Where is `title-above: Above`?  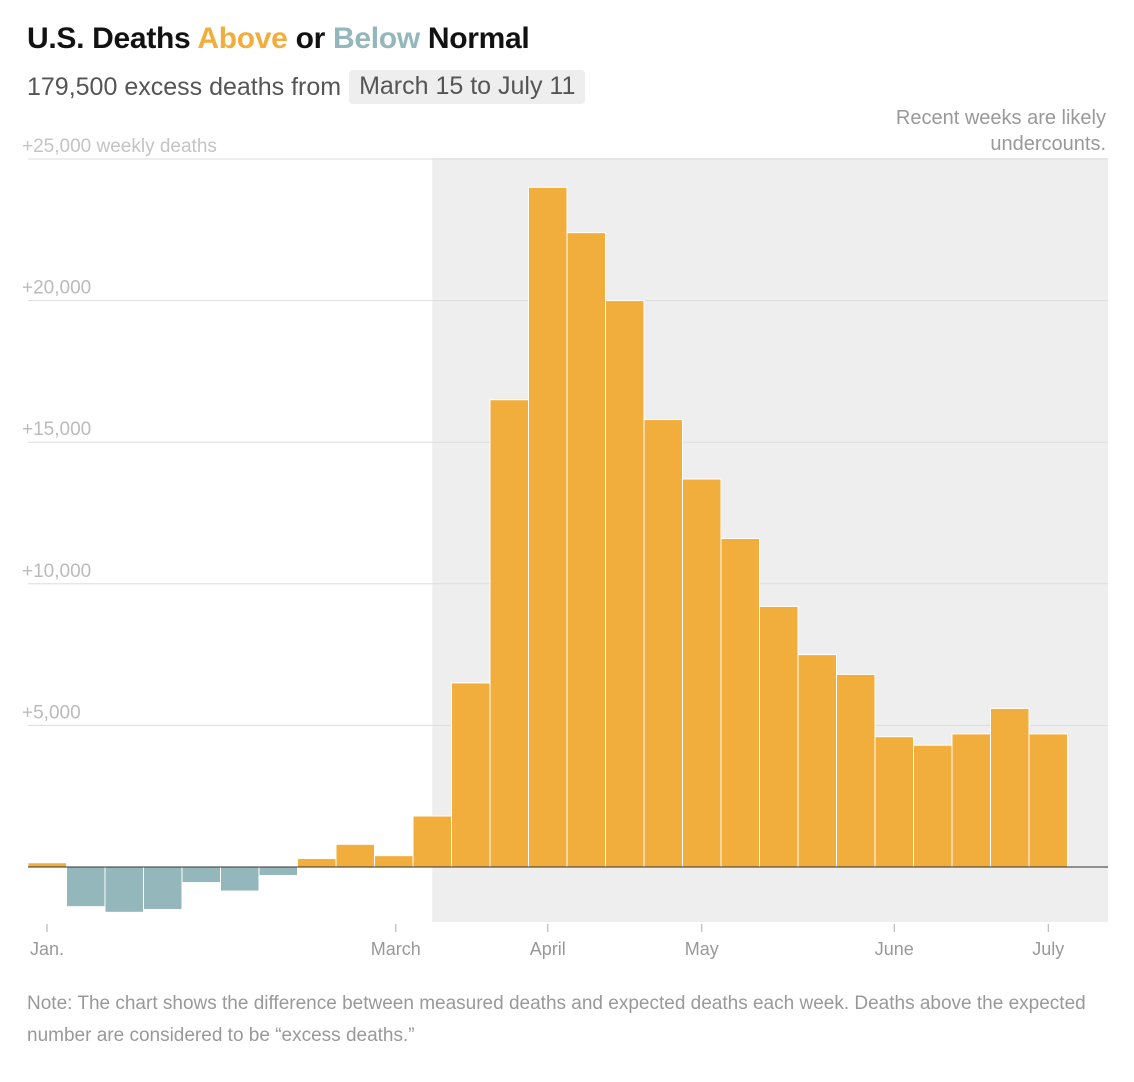 title-above: Above is located at coordinates (242, 38).